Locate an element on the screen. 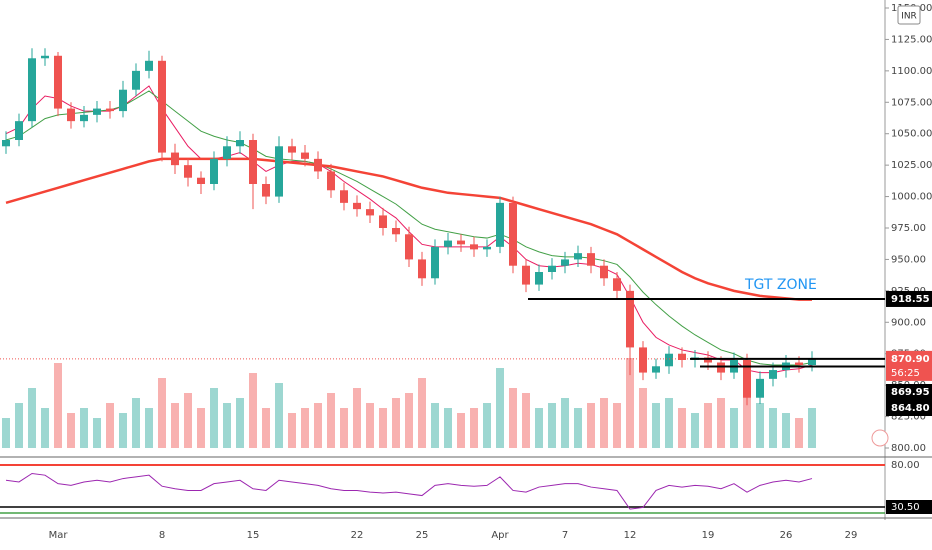 Image resolution: width=932 pixels, height=550 pixels. rsi-tag is located at coordinates (909, 465).